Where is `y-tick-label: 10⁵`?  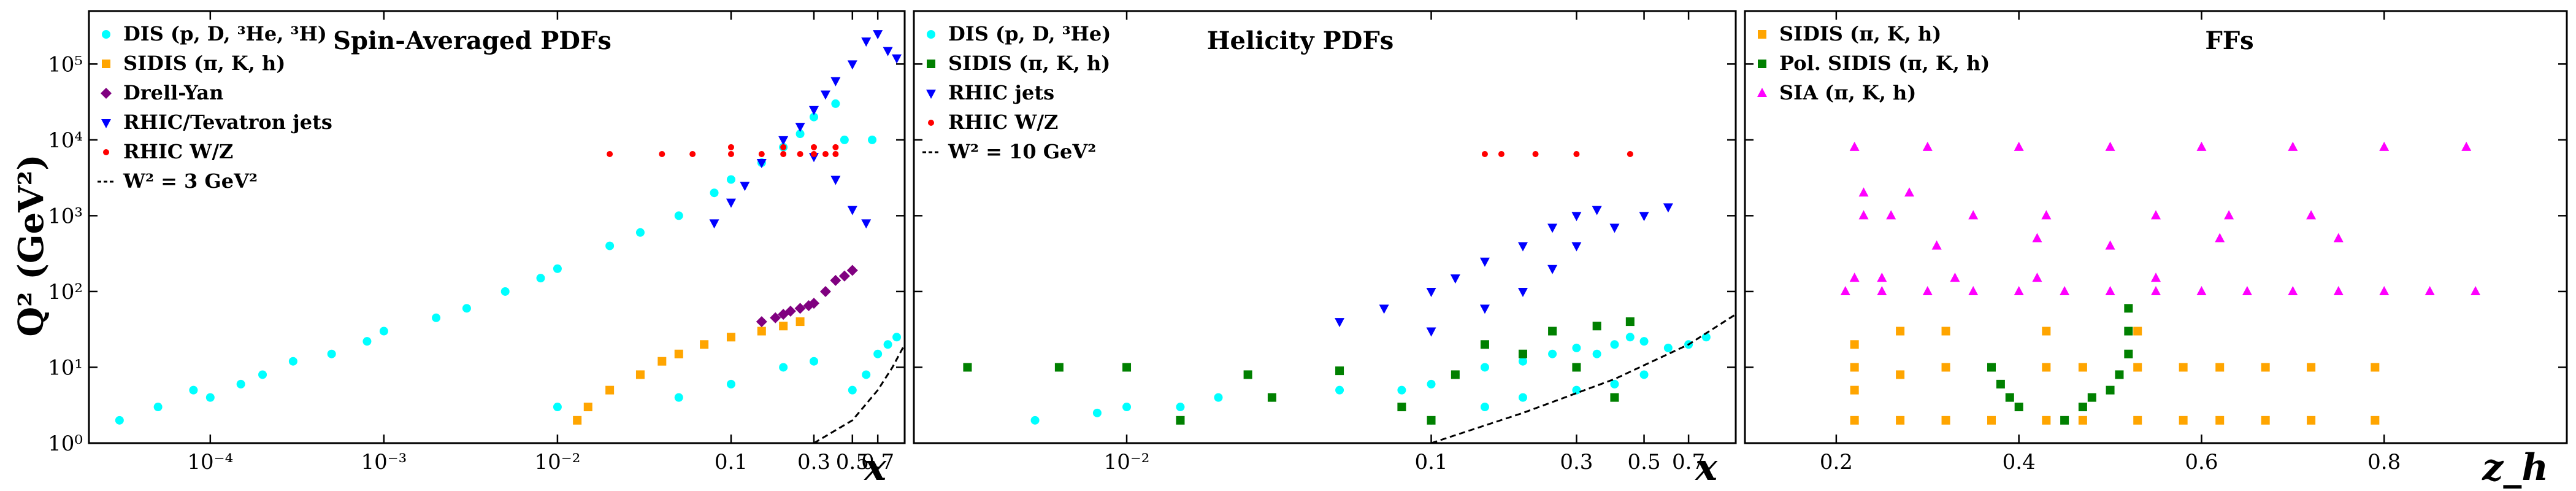
y-tick-label: 10⁵ is located at coordinates (65, 65).